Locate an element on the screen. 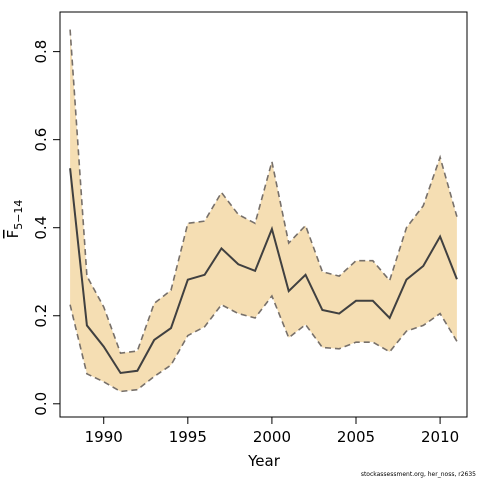 This screenshot has width=480, height=480. y-axis-title: F5−14 is located at coordinates (14, 219).